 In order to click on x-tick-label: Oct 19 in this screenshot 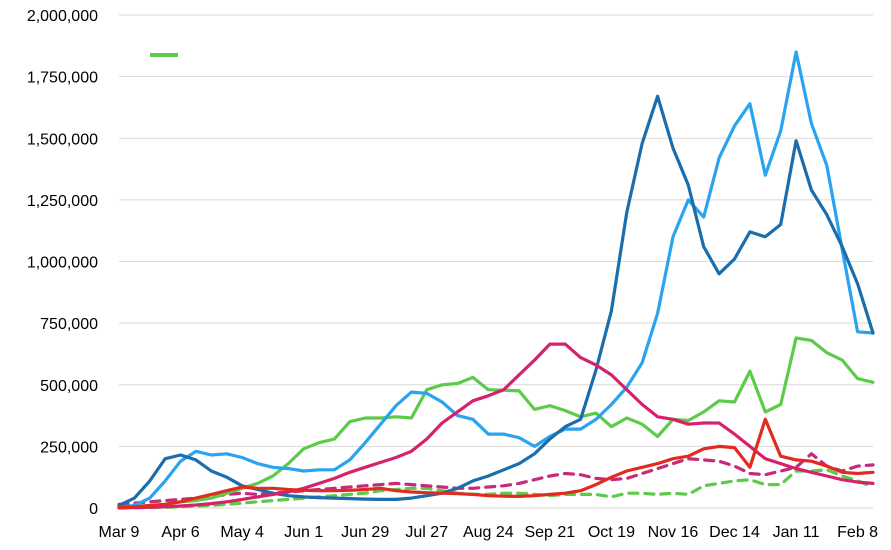, I will do `click(611, 532)`.